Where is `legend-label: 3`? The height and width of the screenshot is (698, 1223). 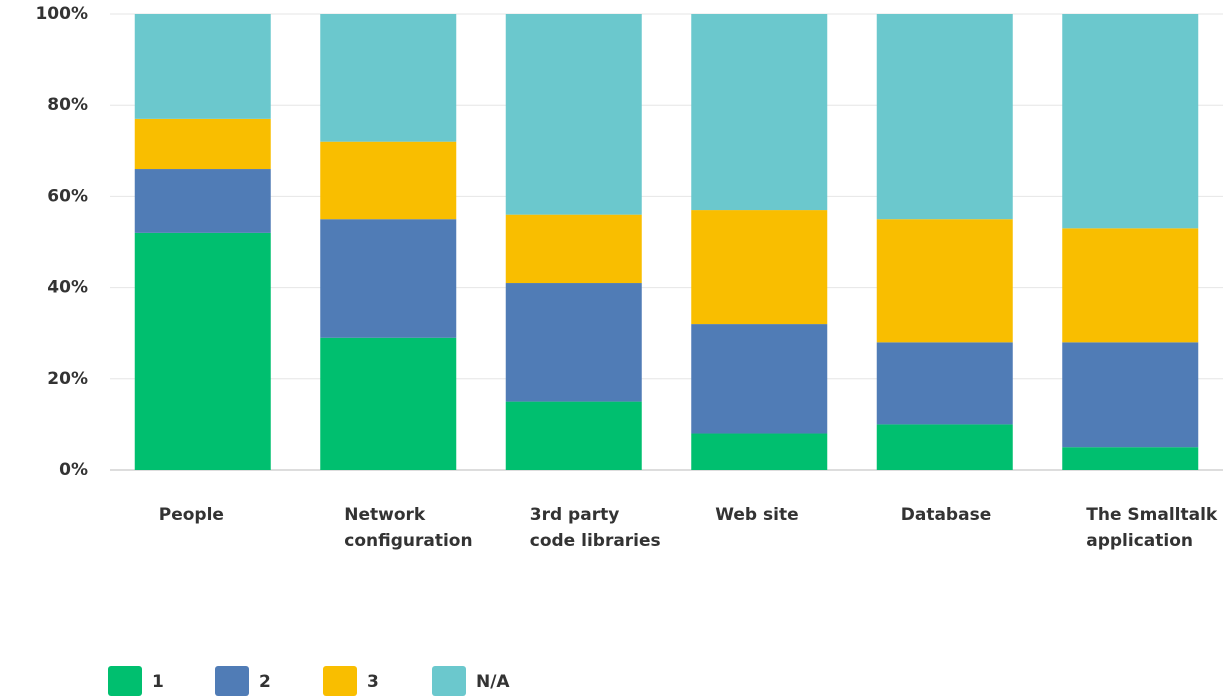 legend-label: 3 is located at coordinates (373, 682).